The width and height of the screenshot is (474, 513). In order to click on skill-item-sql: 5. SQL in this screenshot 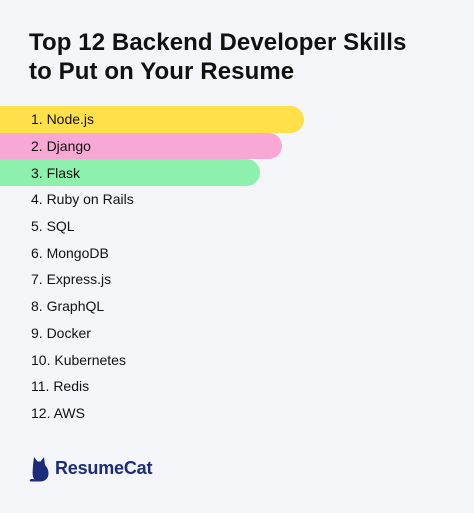, I will do `click(53, 226)`.